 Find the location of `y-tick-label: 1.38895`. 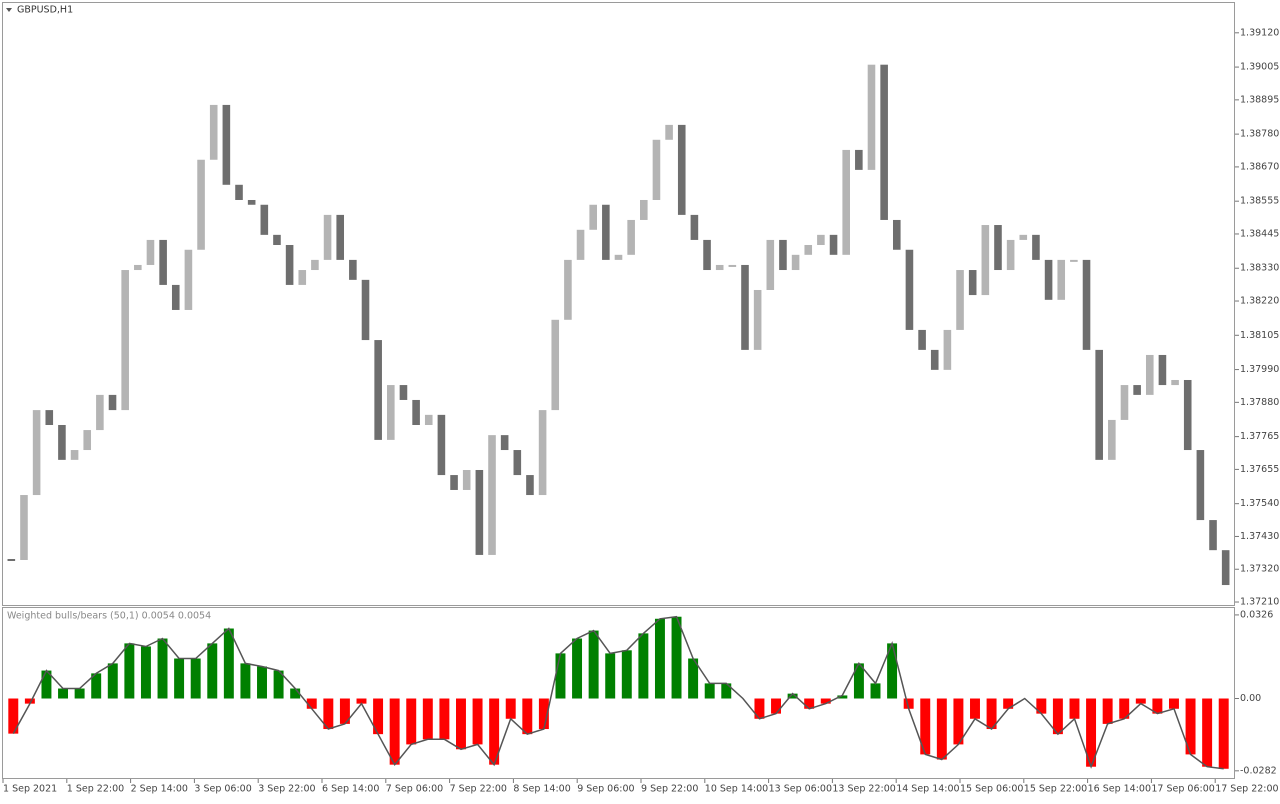

y-tick-label: 1.38895 is located at coordinates (1259, 99).